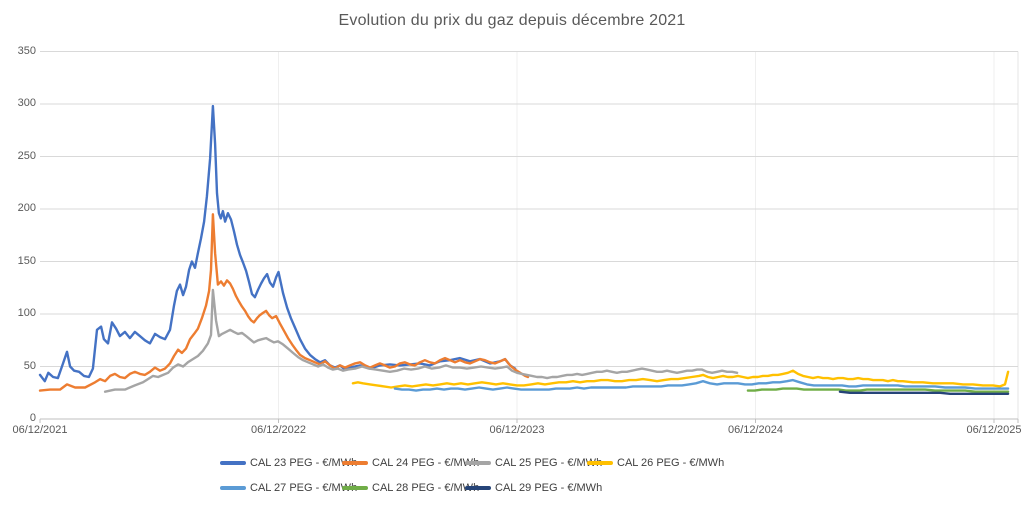 Image resolution: width=1024 pixels, height=507 pixels. Describe the element at coordinates (26, 103) in the screenshot. I see `y-axis-label: 300` at that location.